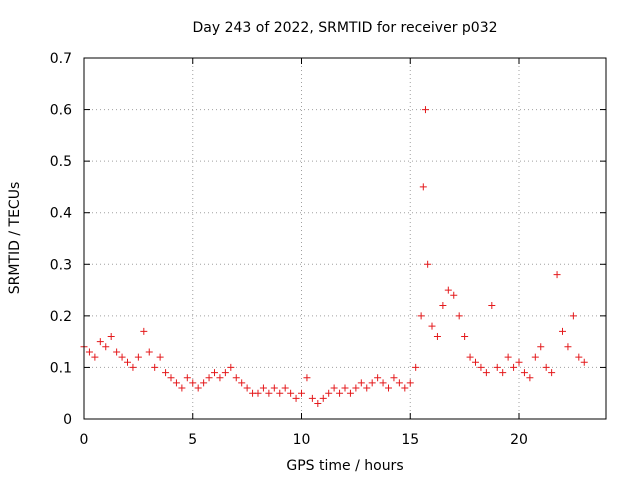 The image size is (640, 480). I want to click on y-axis-label: SRMTID / TECUs, so click(15, 238).